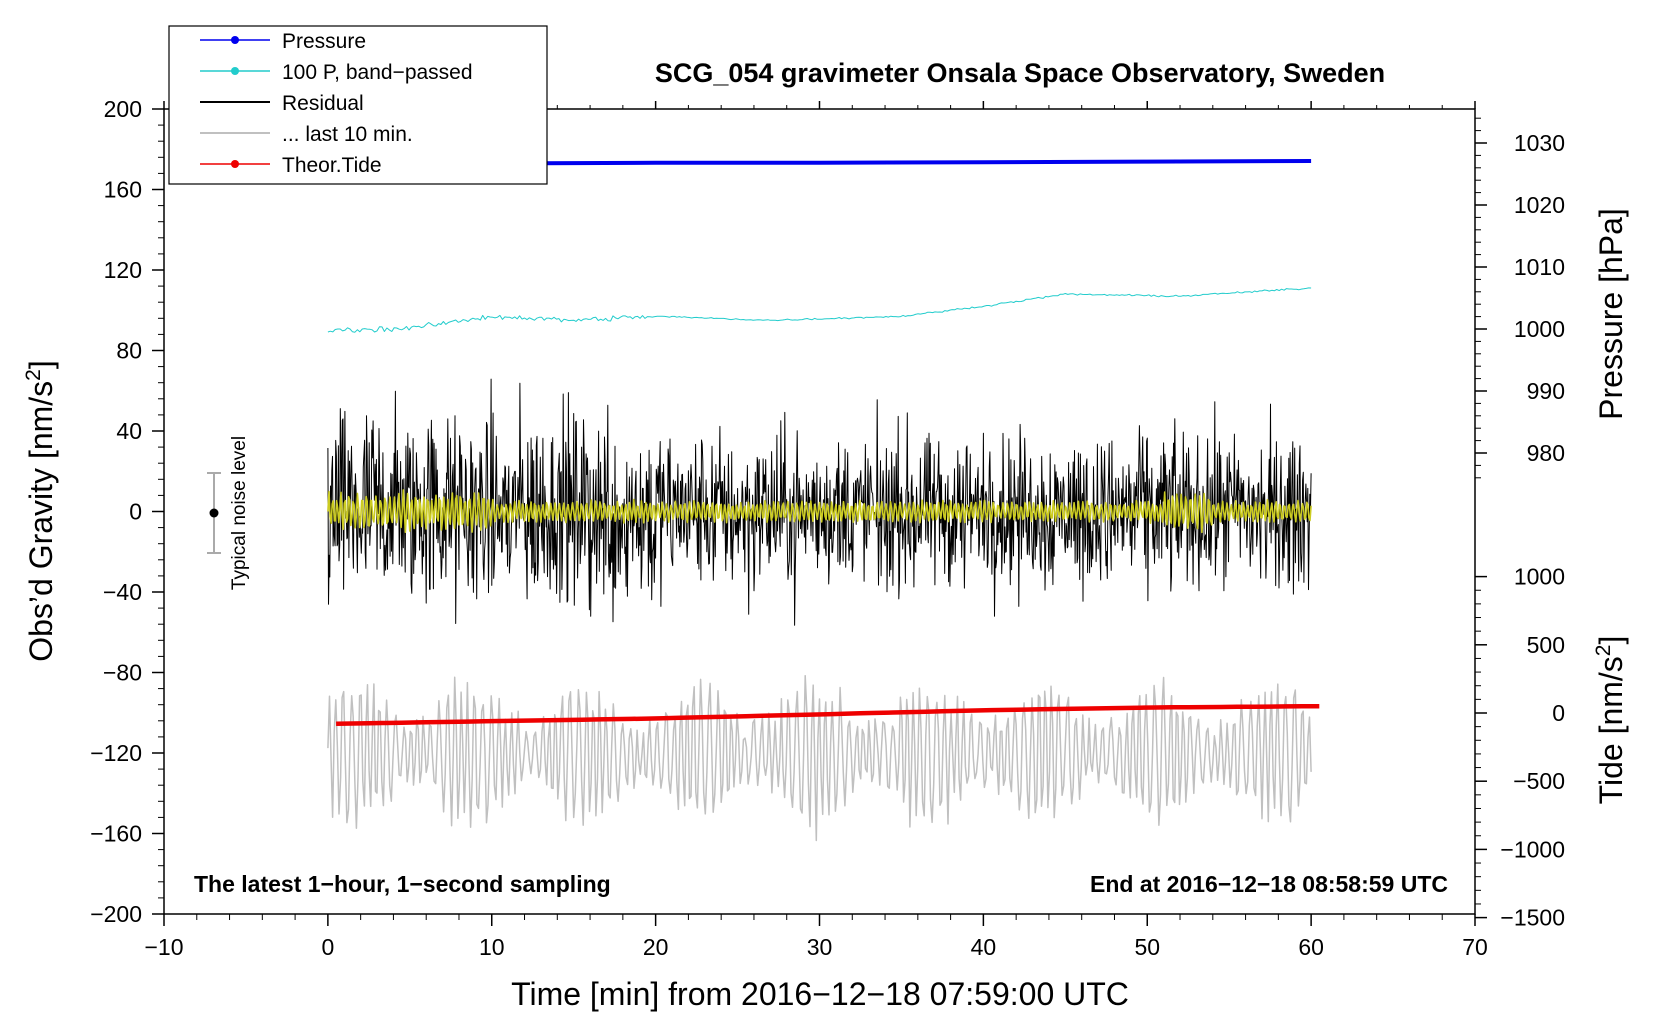  What do you see at coordinates (116, 914) in the screenshot?
I see `y-tick-label: −200` at bounding box center [116, 914].